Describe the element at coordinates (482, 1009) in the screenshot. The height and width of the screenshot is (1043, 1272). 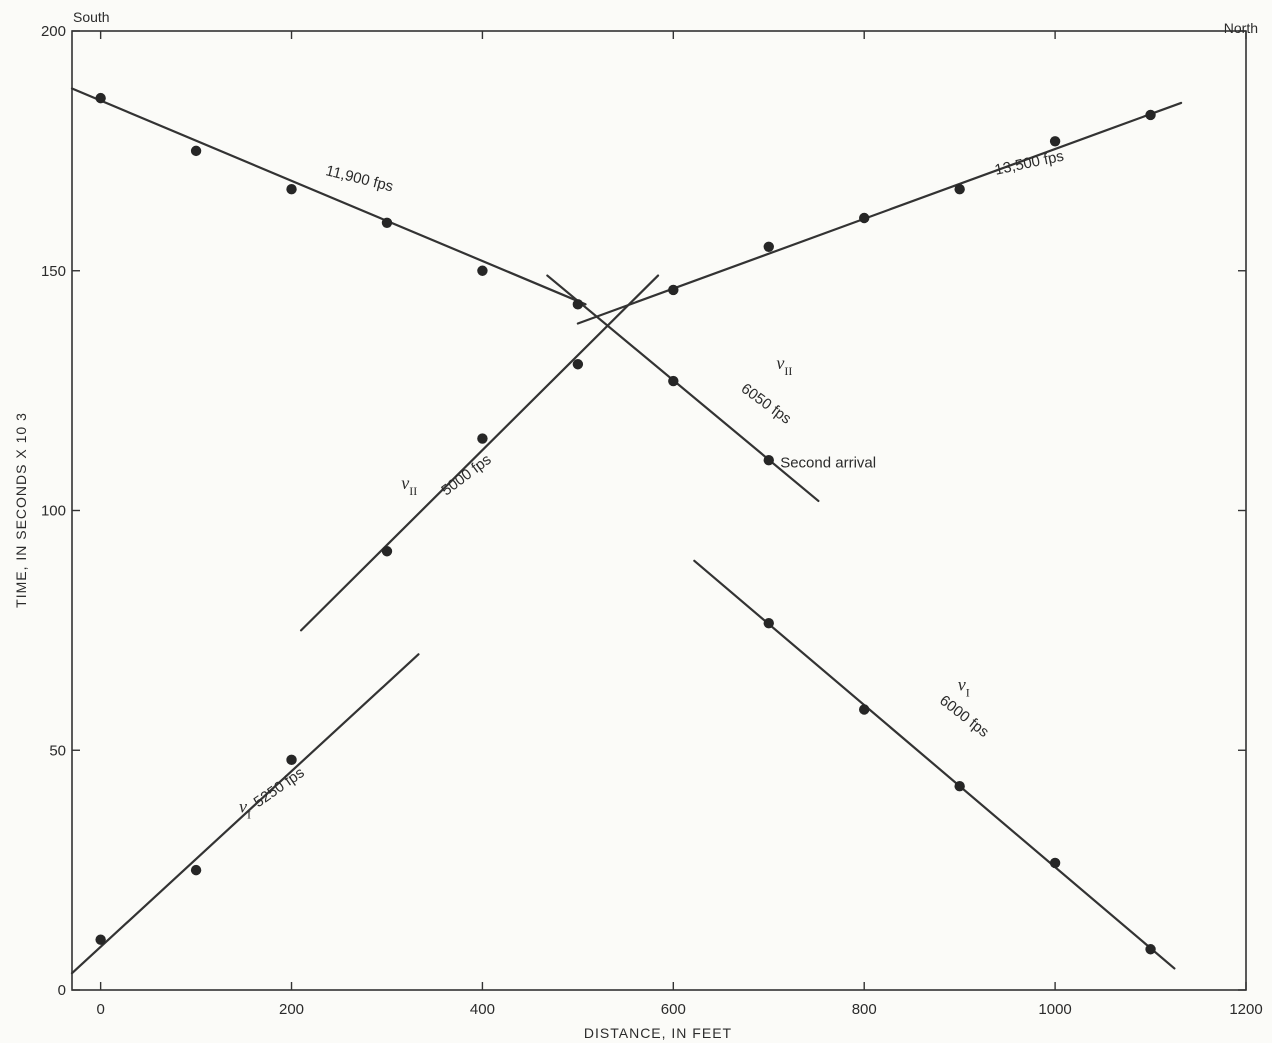
I see `x-tick-label: 400` at that location.